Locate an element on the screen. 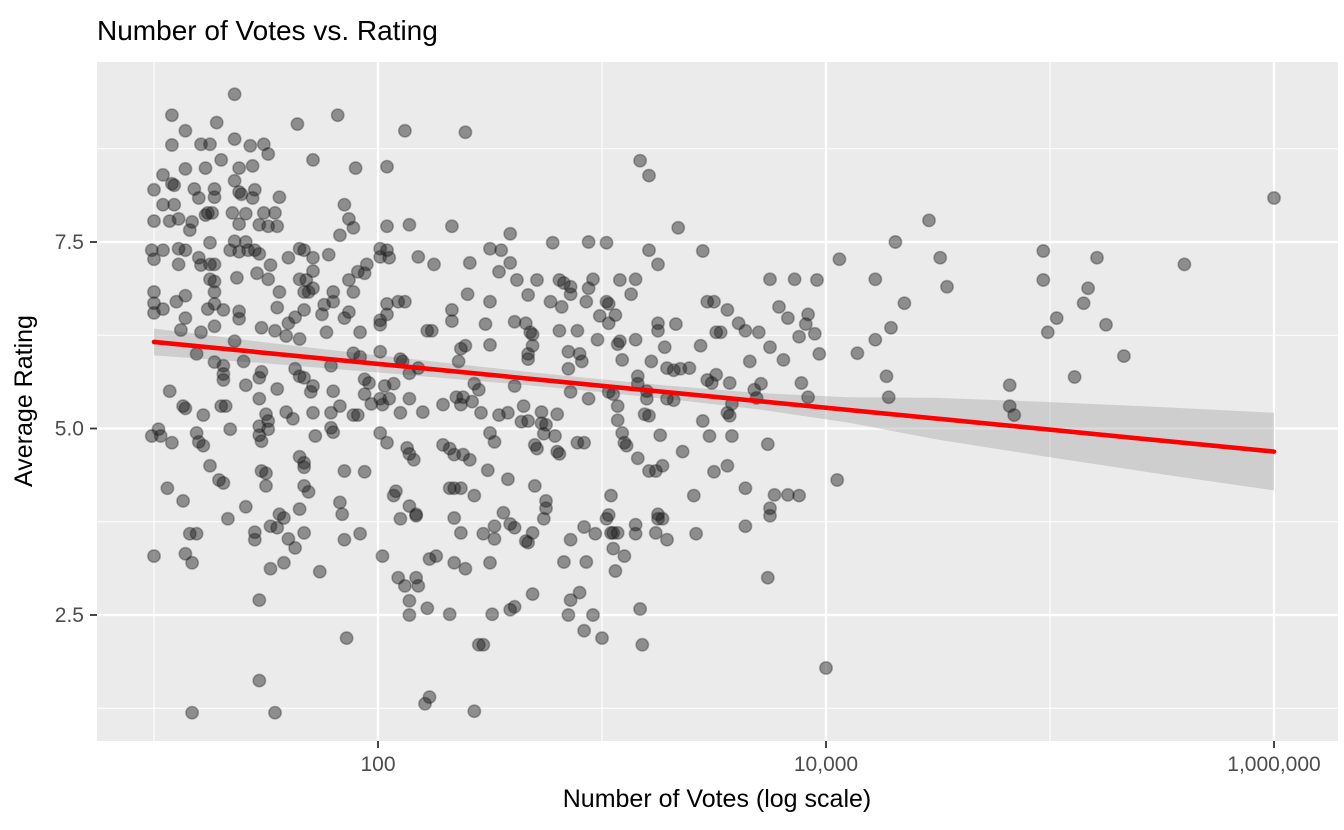  x-tick-label: 1,000,000 is located at coordinates (1273, 764).